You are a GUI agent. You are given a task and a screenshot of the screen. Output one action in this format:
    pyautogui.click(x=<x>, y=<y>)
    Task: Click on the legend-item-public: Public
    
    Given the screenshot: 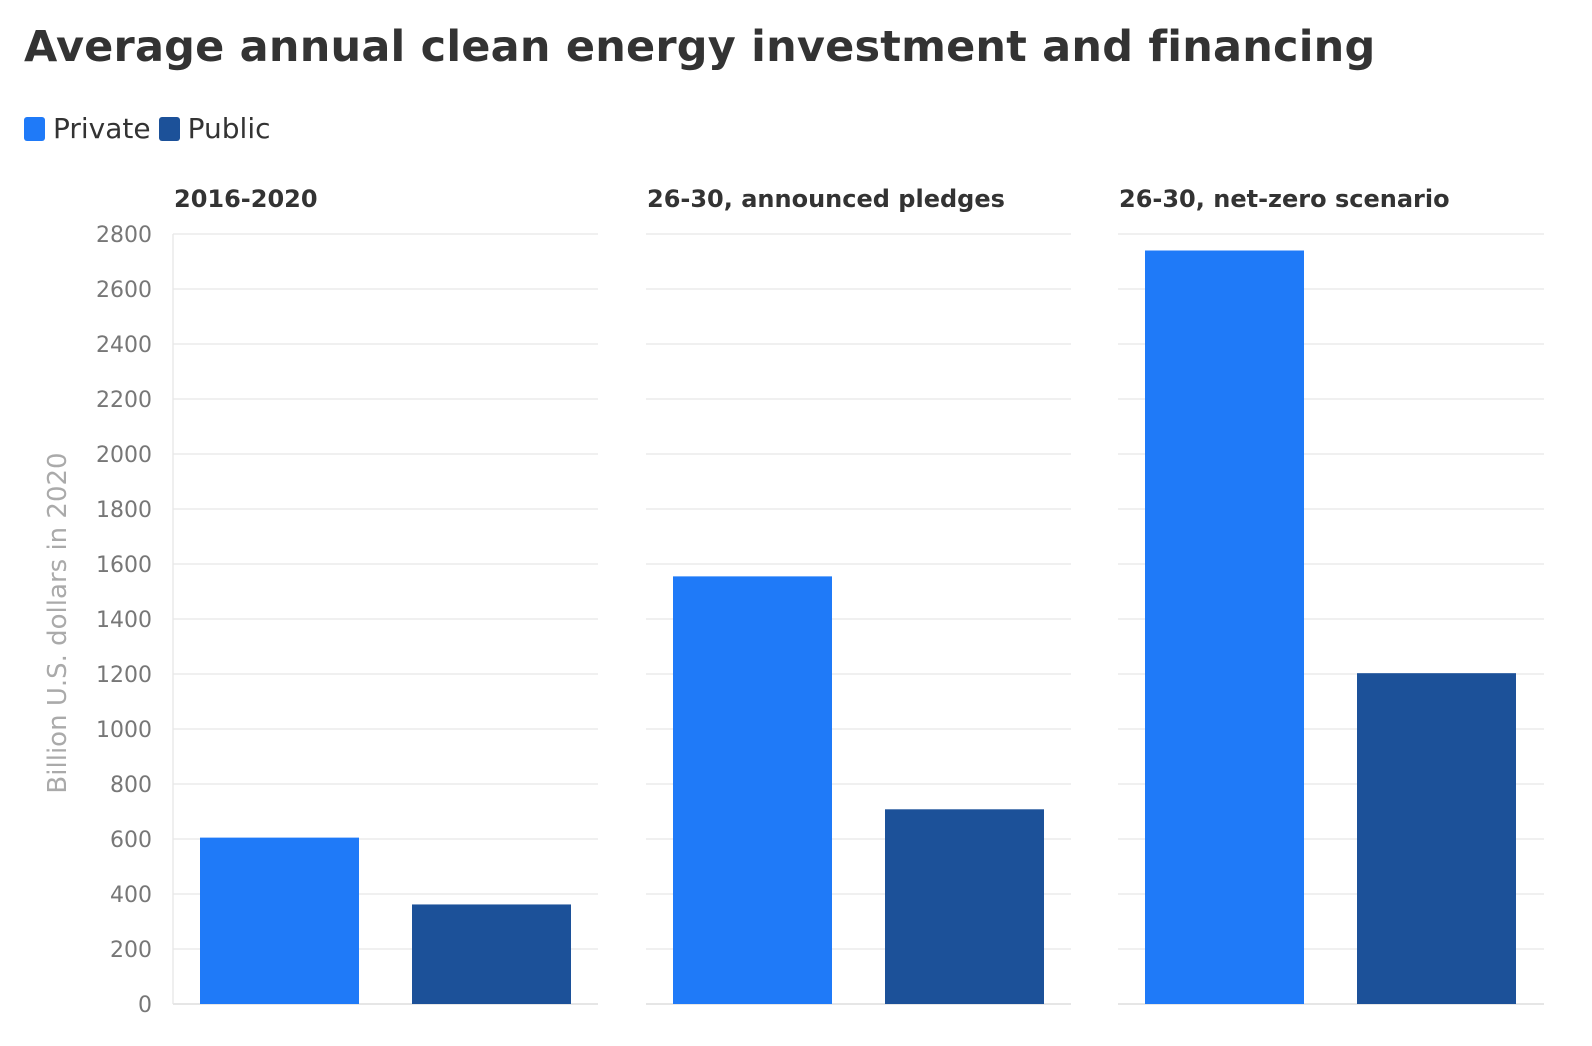 What is the action you would take?
    pyautogui.click(x=214, y=128)
    